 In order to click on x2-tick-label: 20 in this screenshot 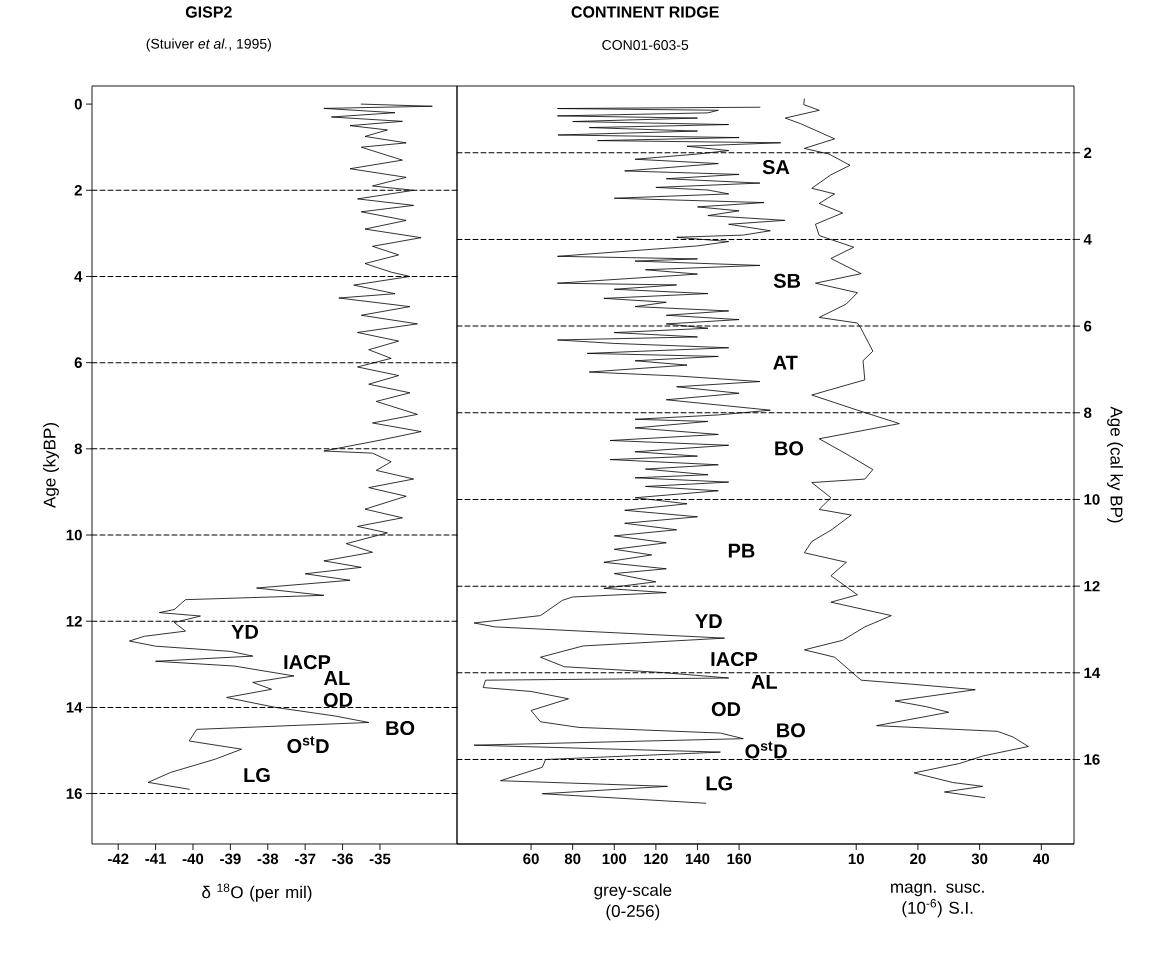, I will do `click(918, 859)`.